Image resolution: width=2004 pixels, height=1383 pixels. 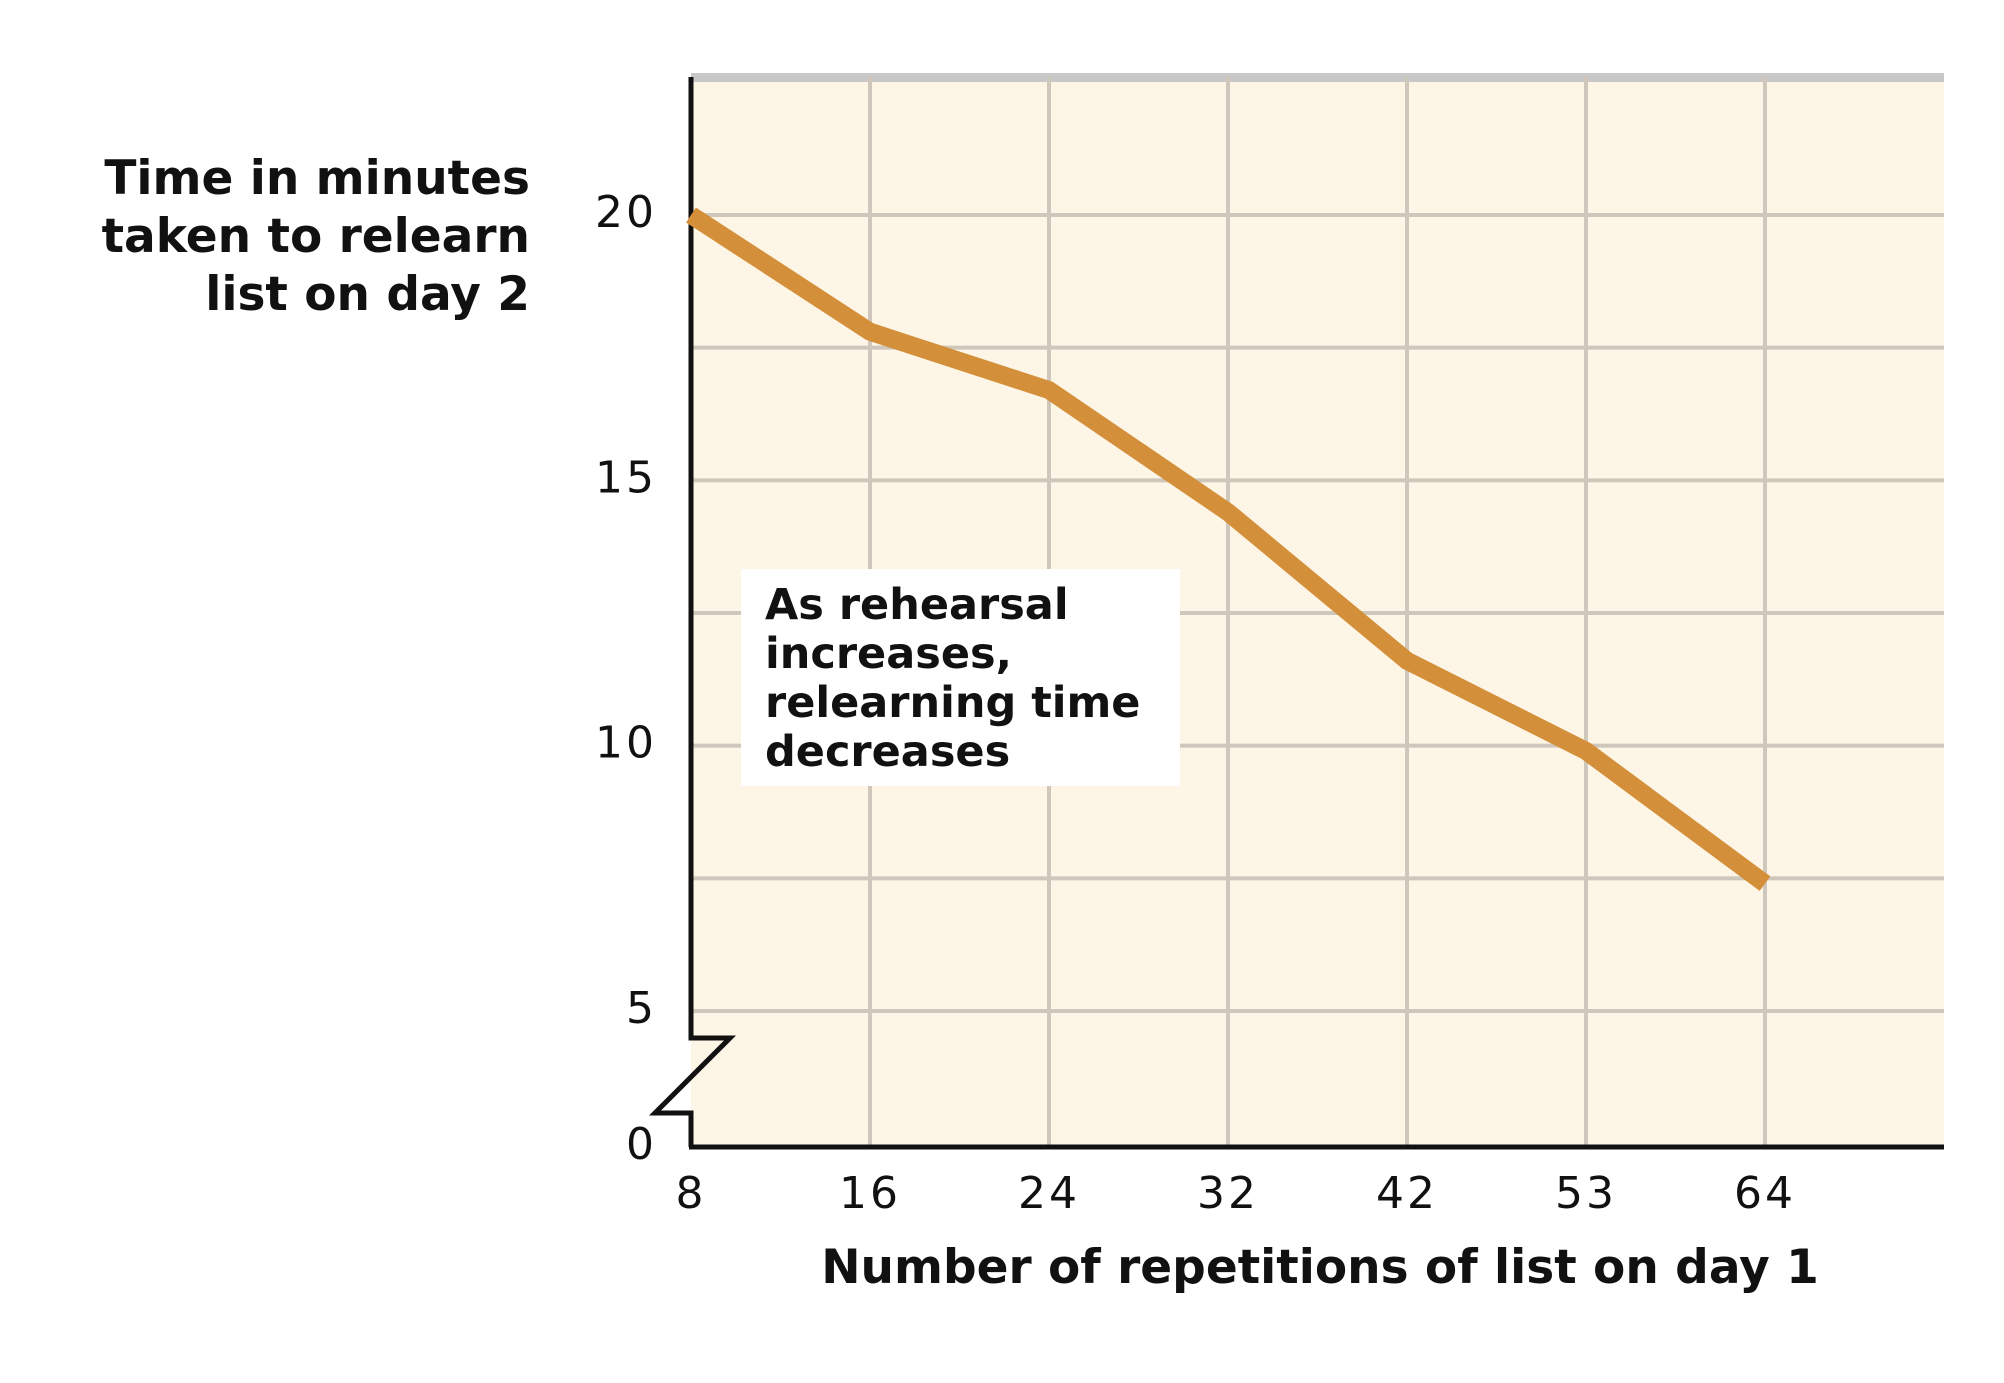 I want to click on x-tick-label: 8, so click(x=691, y=1193).